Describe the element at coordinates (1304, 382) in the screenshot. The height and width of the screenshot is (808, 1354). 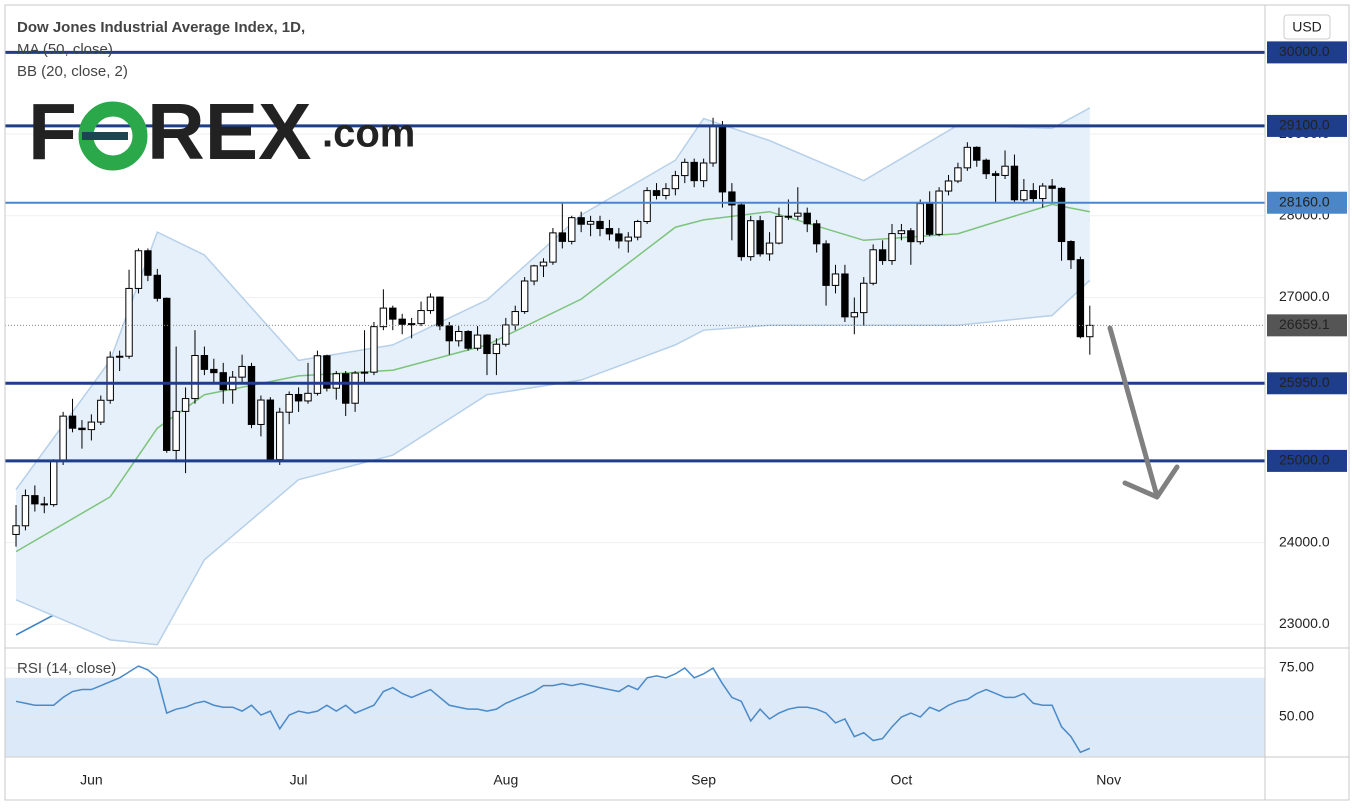
I see `level-label: 25950.0` at that location.